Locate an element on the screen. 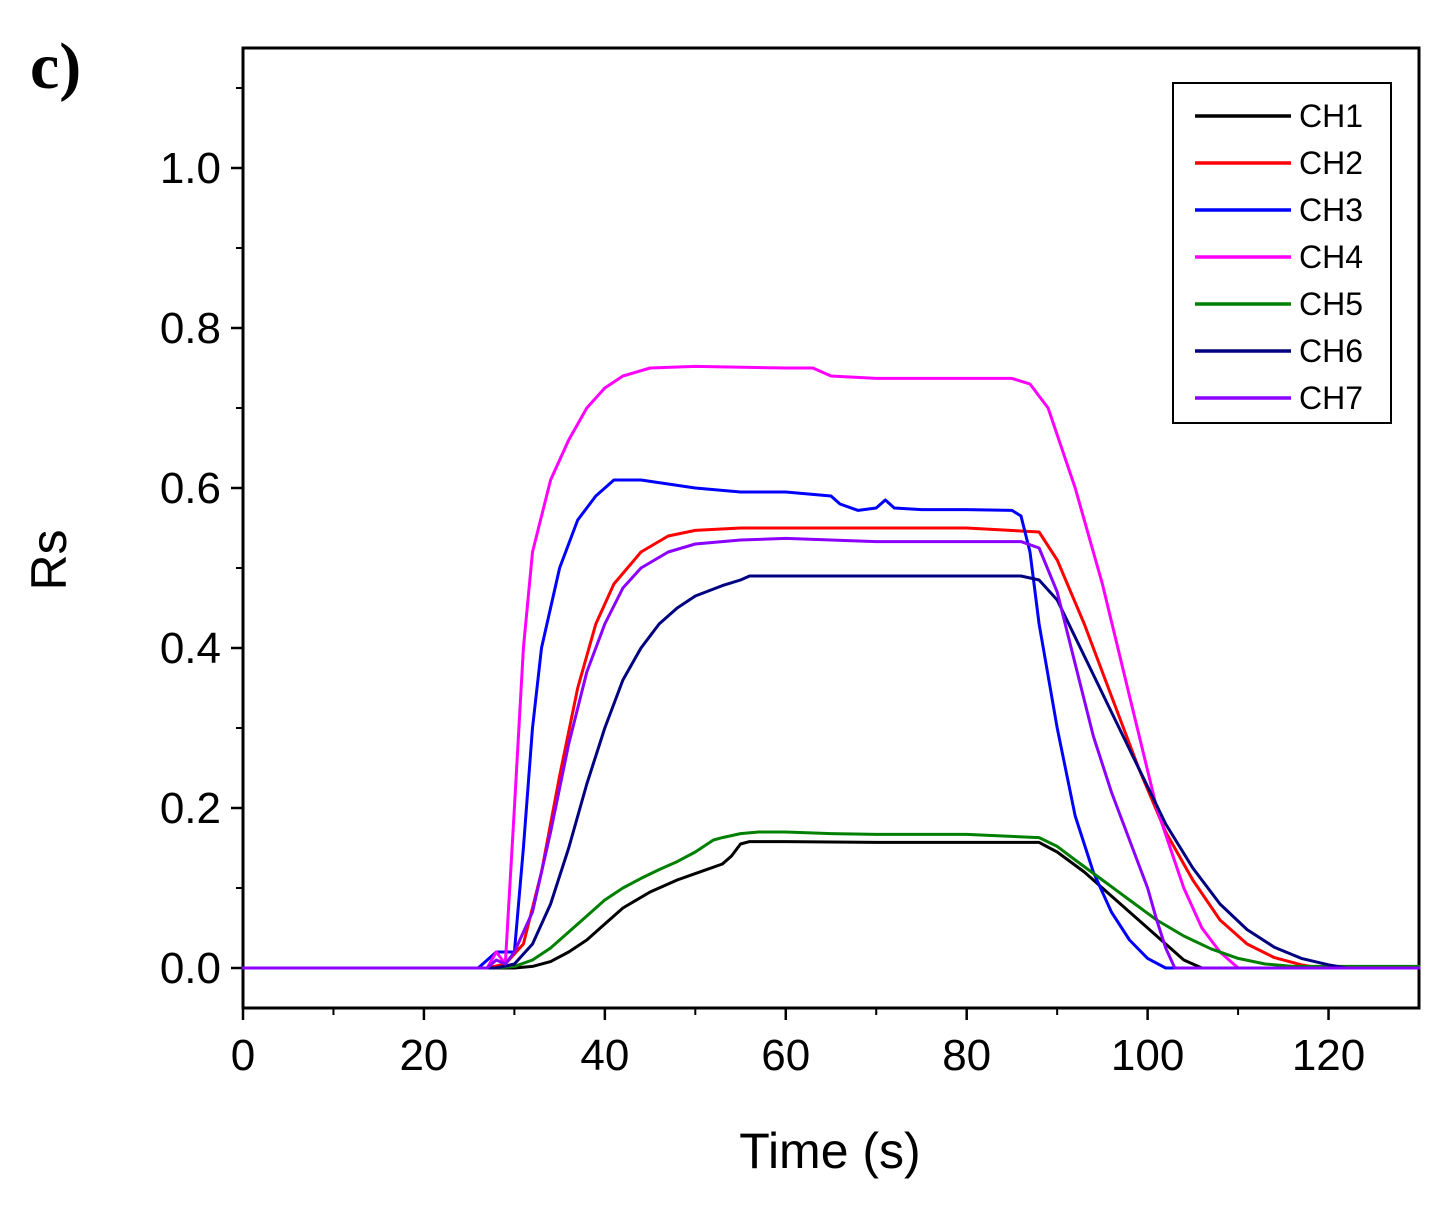 The width and height of the screenshot is (1451, 1208). series-line-ch5 is located at coordinates (831, 900).